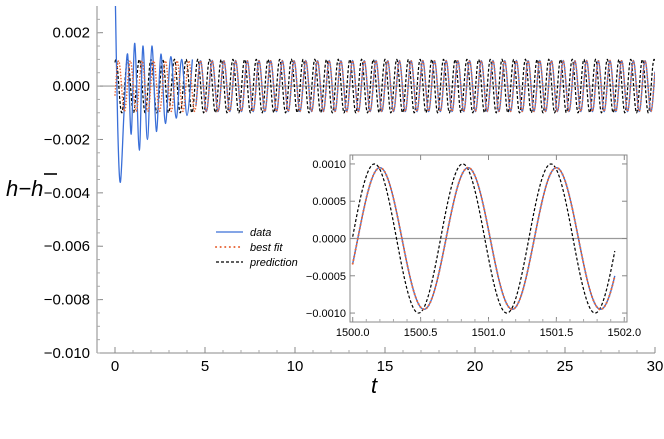  Describe the element at coordinates (71, 33) in the screenshot. I see `y-tick-label: 0.002` at that location.